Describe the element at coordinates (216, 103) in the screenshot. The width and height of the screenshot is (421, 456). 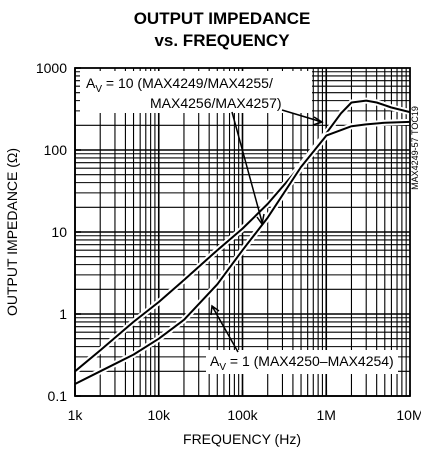
I see `annotation-av10-line2: MAX4256/MAX4257)` at that location.